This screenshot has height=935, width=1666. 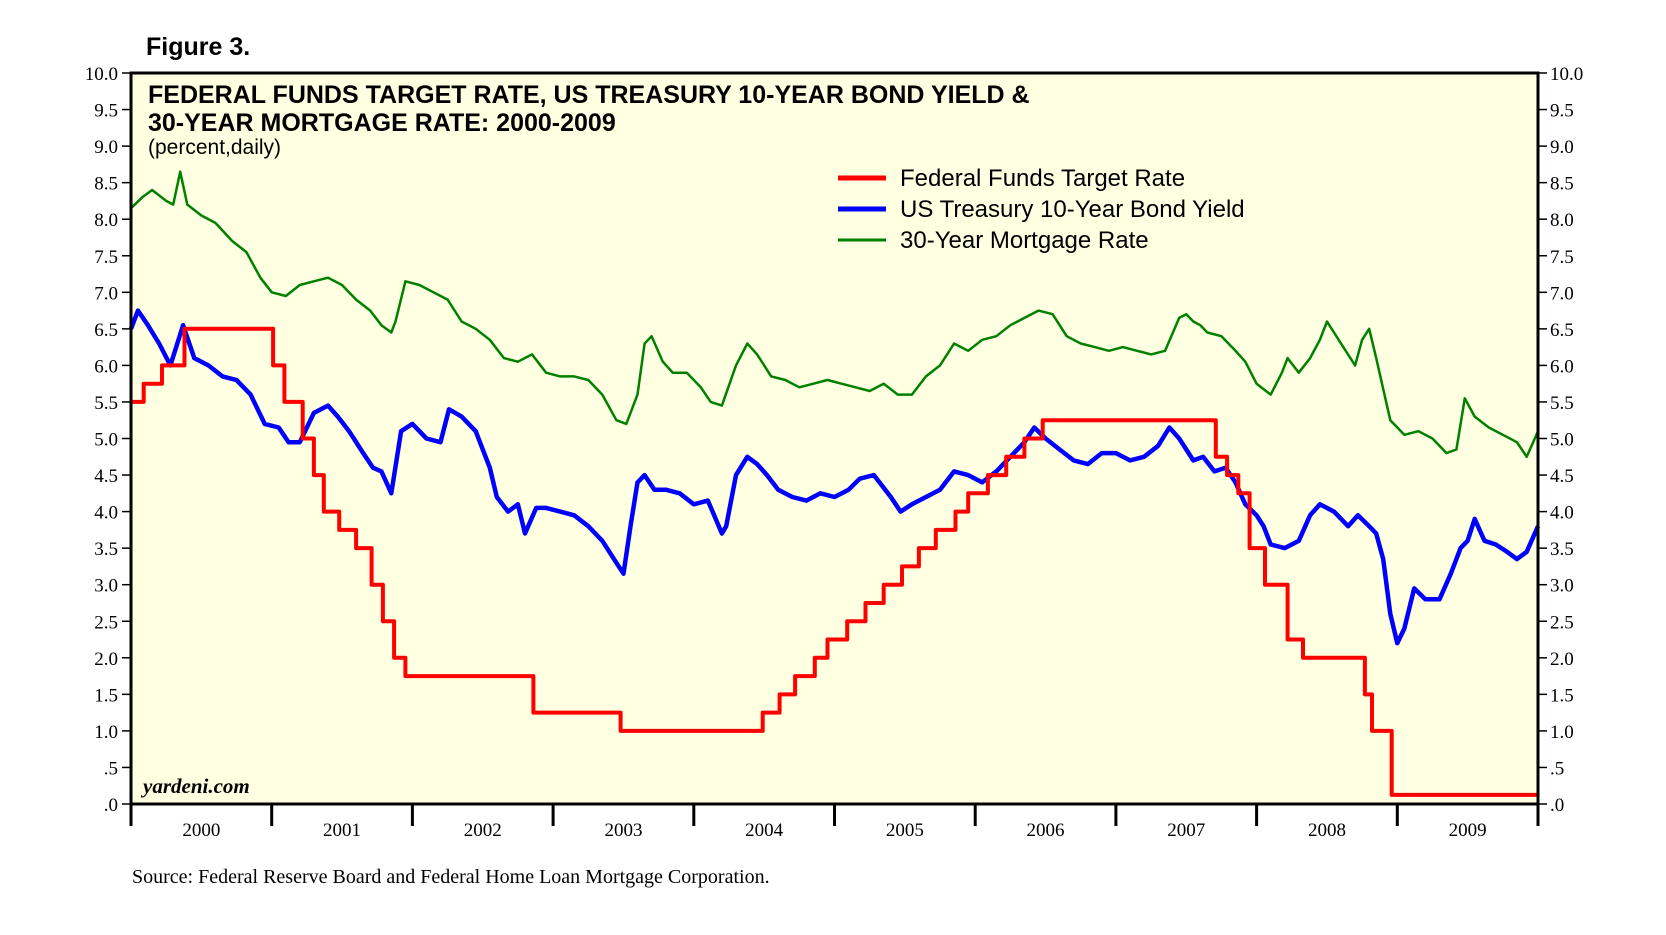 I want to click on y-tick-label-right: 2.5, so click(x=1562, y=622).